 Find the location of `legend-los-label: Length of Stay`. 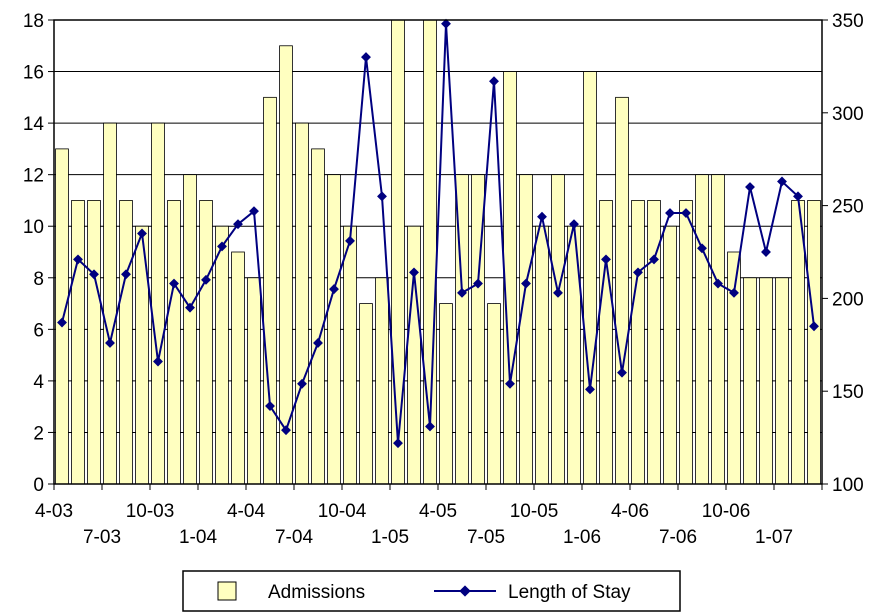

legend-los-label: Length of Stay is located at coordinates (569, 592).